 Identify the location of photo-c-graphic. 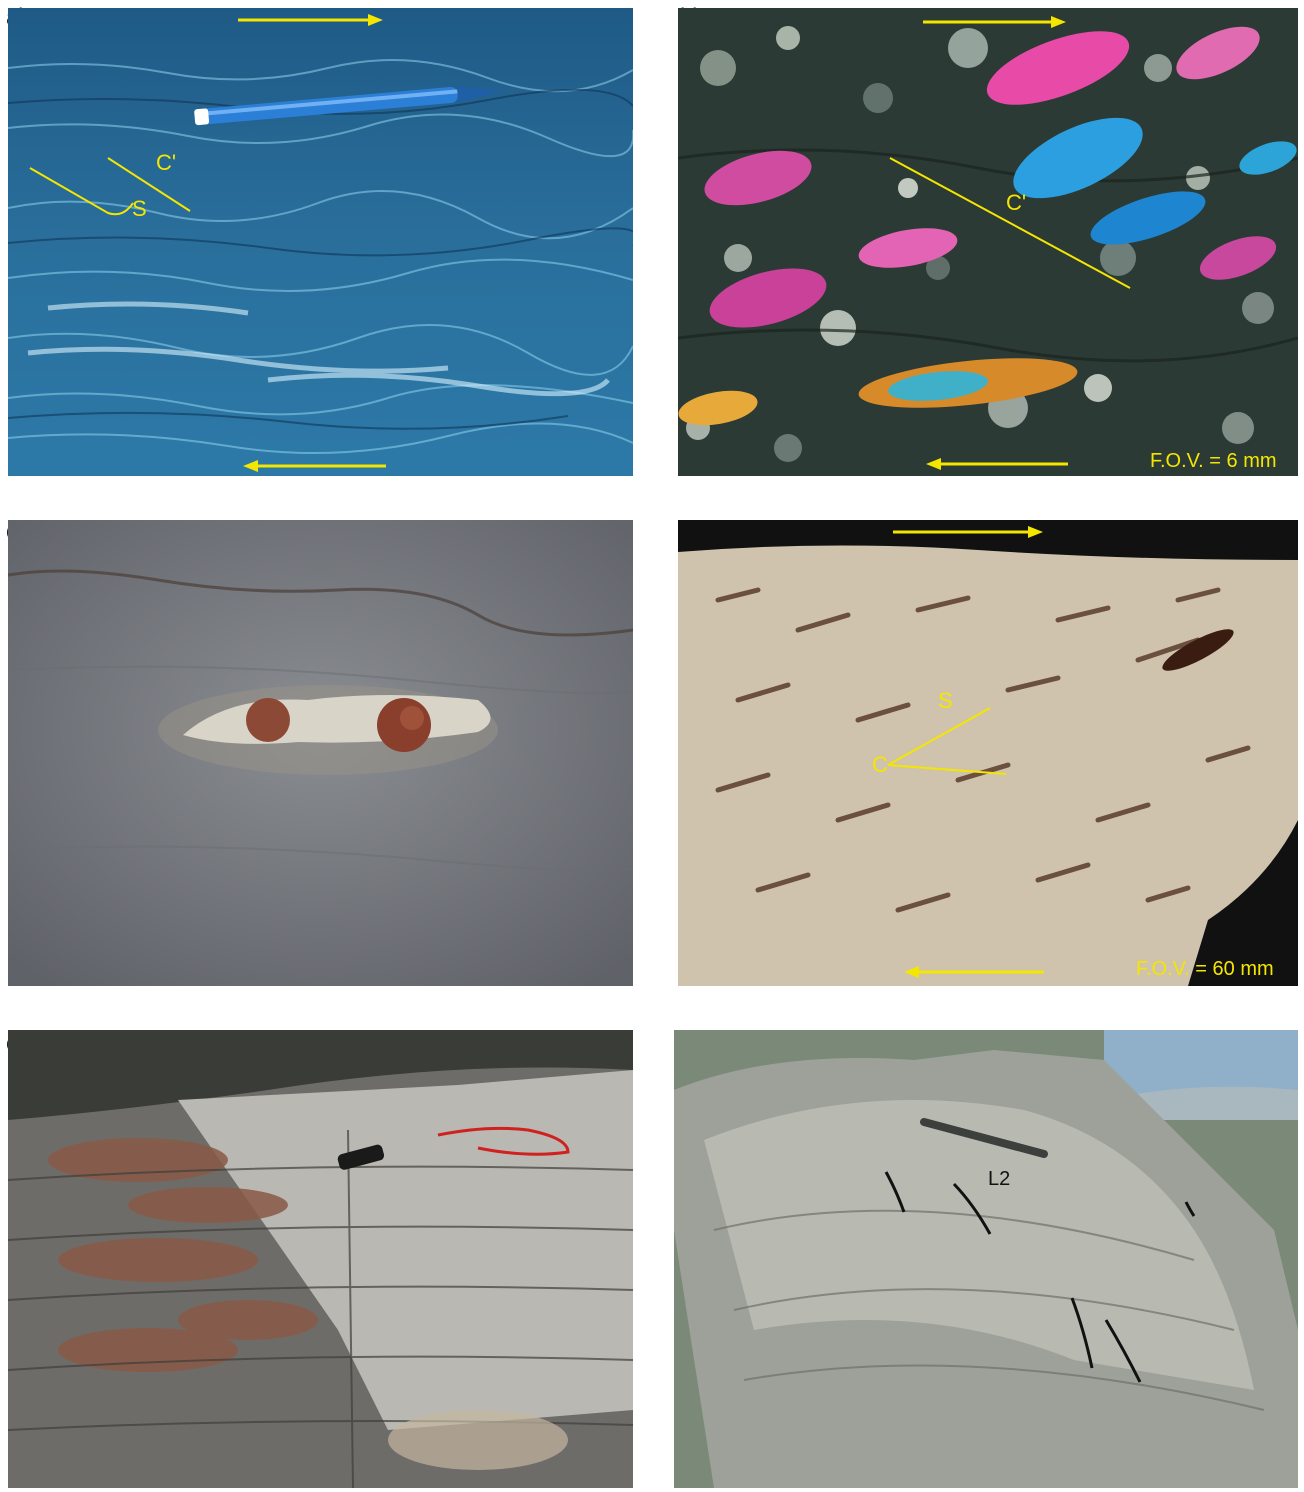
(320, 753).